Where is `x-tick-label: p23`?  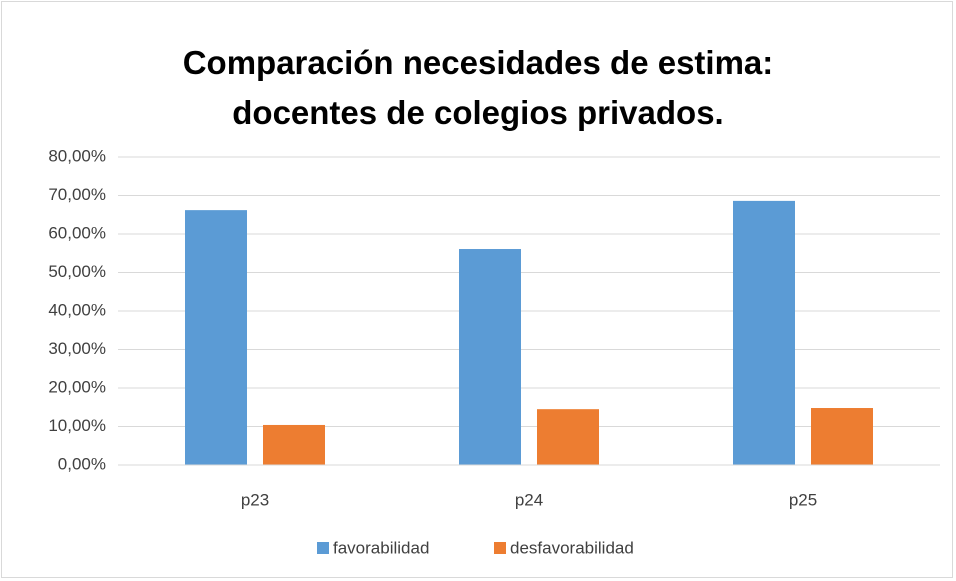
x-tick-label: p23 is located at coordinates (255, 499).